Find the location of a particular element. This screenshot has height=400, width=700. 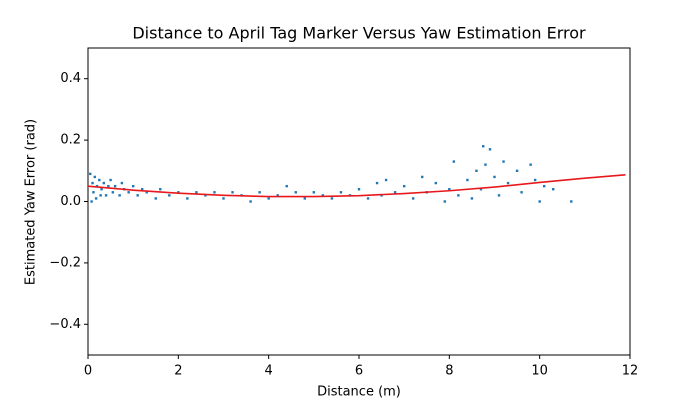

fit-line is located at coordinates (356, 185).